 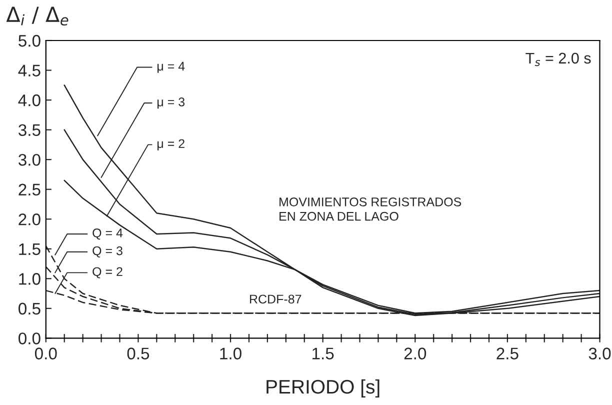 What do you see at coordinates (29, 279) in the screenshot?
I see `y-tick-label: 1.0` at bounding box center [29, 279].